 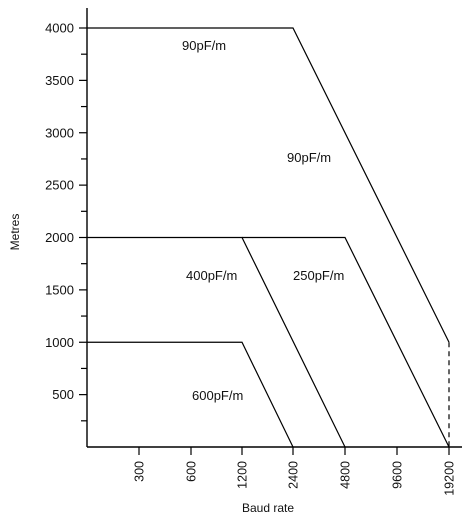 I want to click on x-axis-ticks: 300 600 1200 2400 4800 9600 19200, so click(x=295, y=471).